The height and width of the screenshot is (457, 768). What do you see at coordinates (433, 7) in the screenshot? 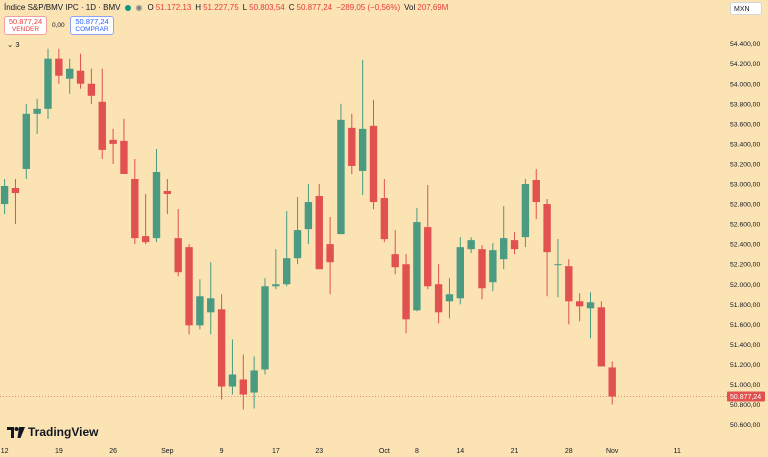
I see `volume-value: 207,69M` at bounding box center [433, 7].